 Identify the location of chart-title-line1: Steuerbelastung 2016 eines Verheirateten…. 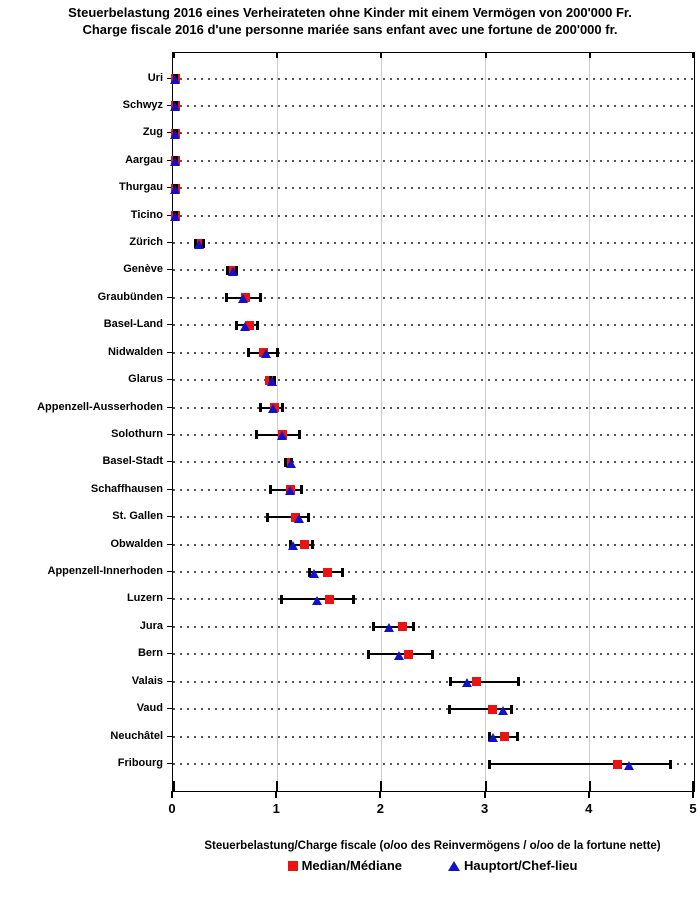
(350, 12).